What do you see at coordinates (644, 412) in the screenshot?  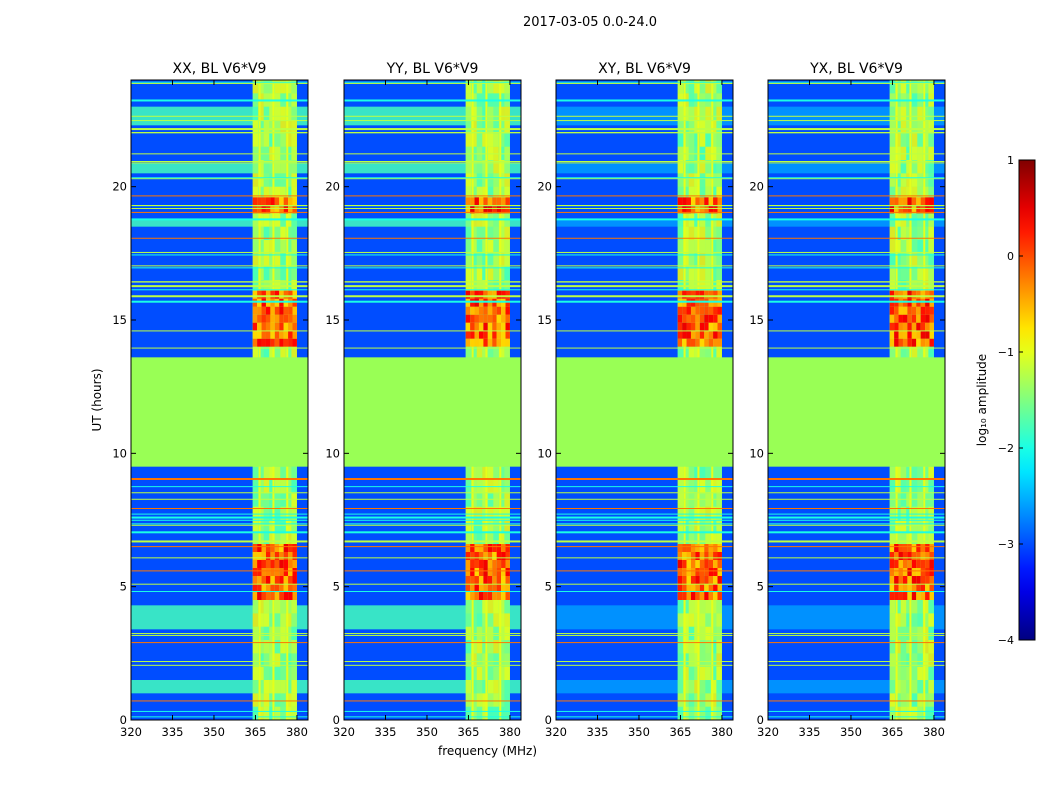 I see `flagged-region` at bounding box center [644, 412].